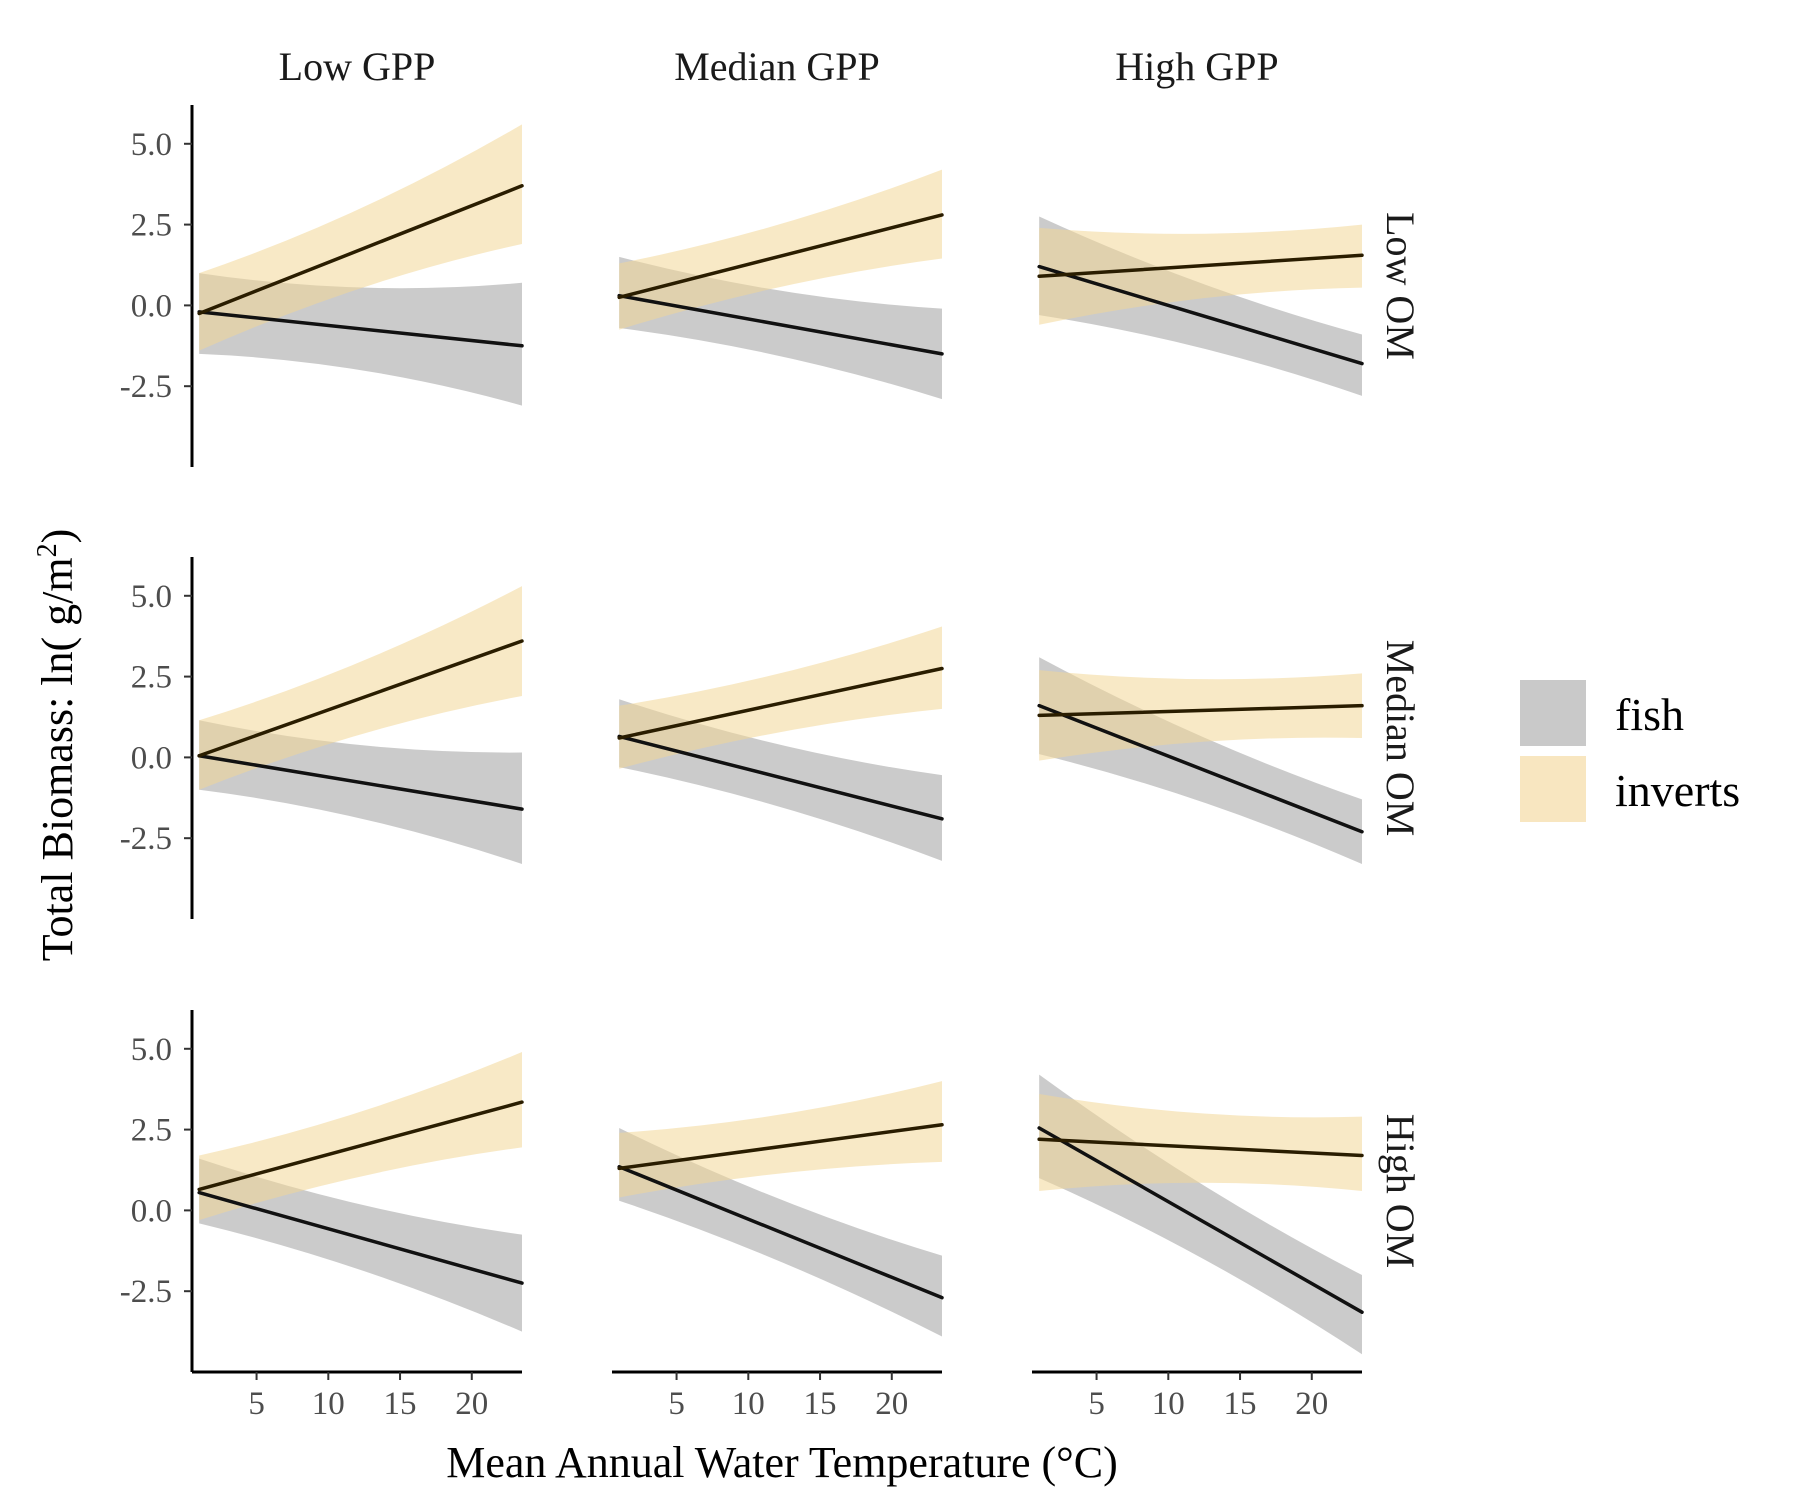 This screenshot has height=1500, width=1800. What do you see at coordinates (1649, 714) in the screenshot?
I see `legend-label-fish: fish` at bounding box center [1649, 714].